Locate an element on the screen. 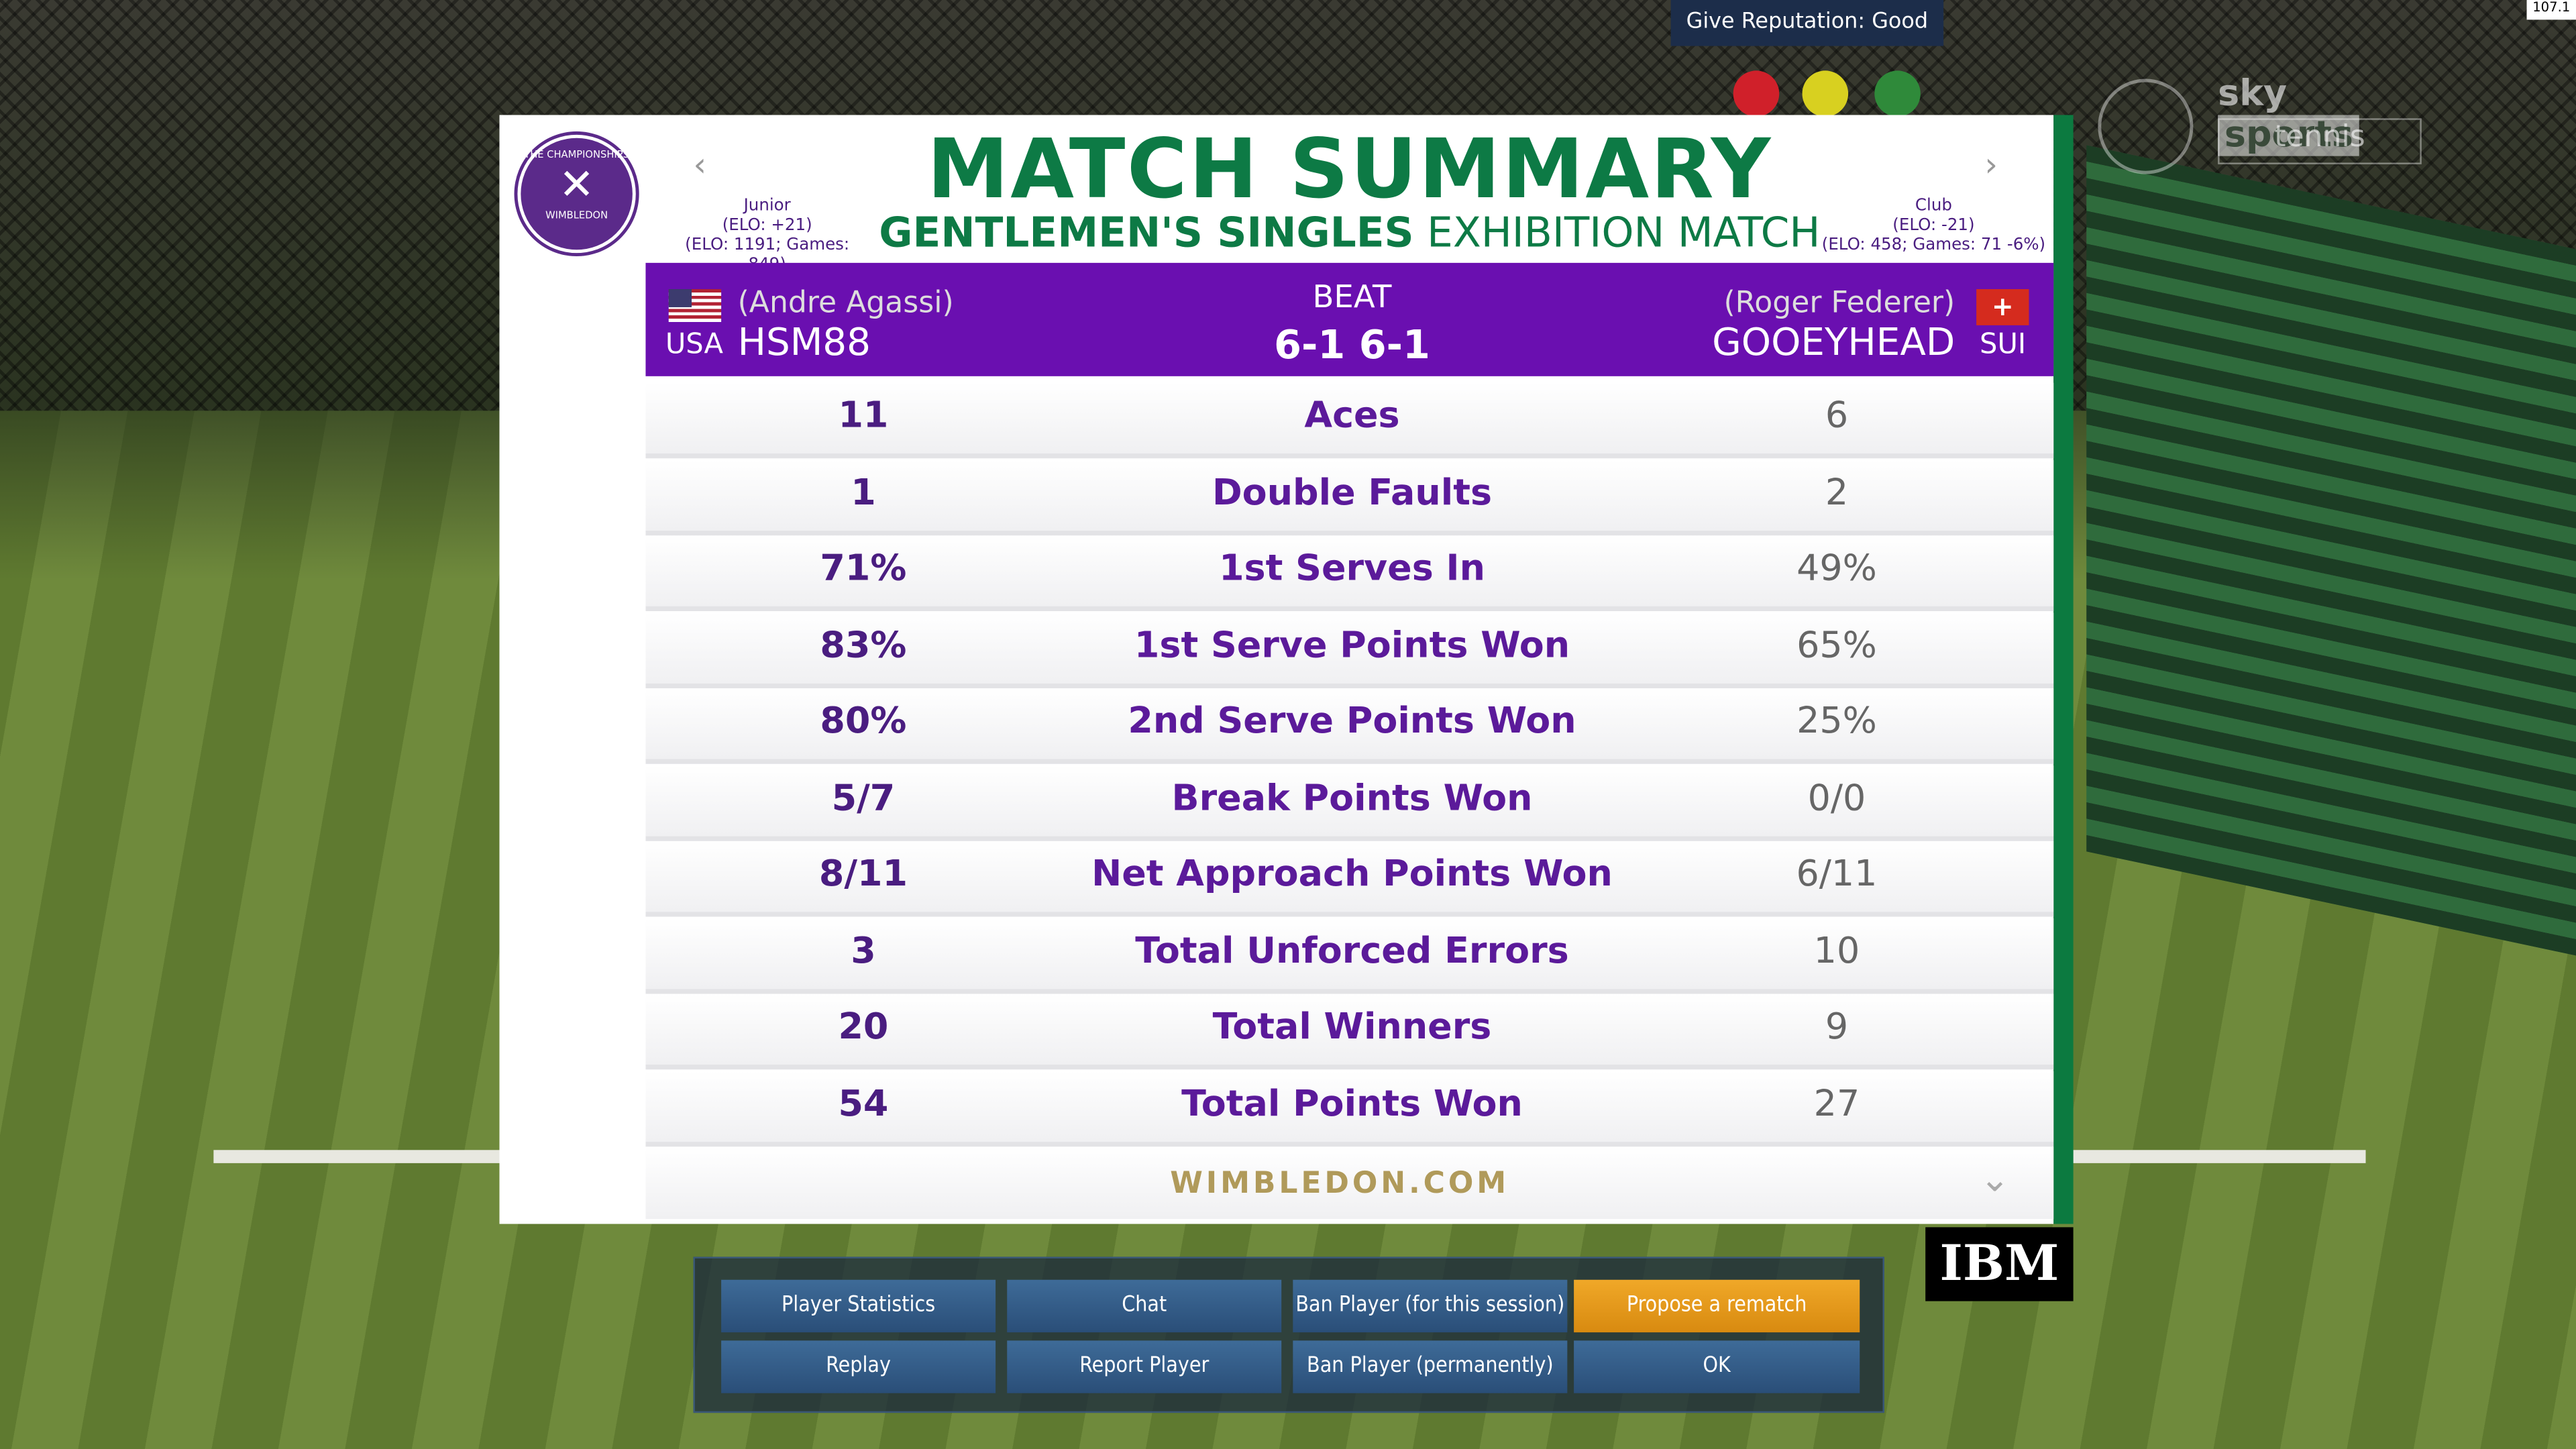 This screenshot has height=1449, width=2576. stat-row: 5/7 Break Points Won 0/0 is located at coordinates (1349, 803).